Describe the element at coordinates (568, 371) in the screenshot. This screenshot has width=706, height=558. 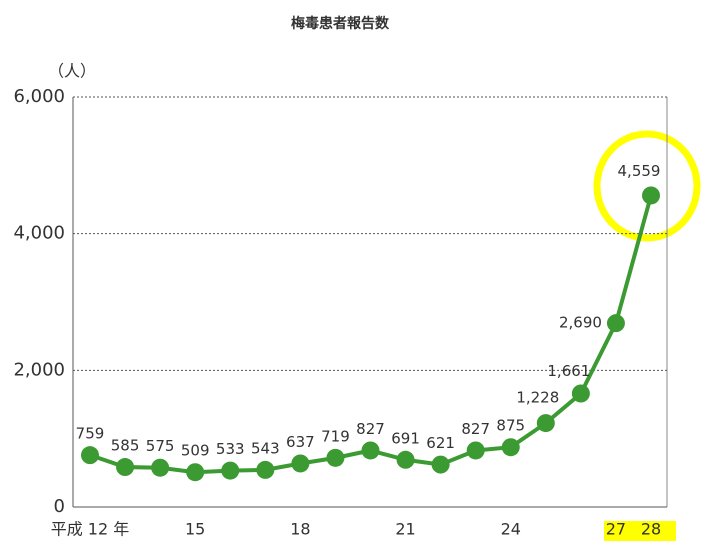
I see `value-label: 1,661` at that location.